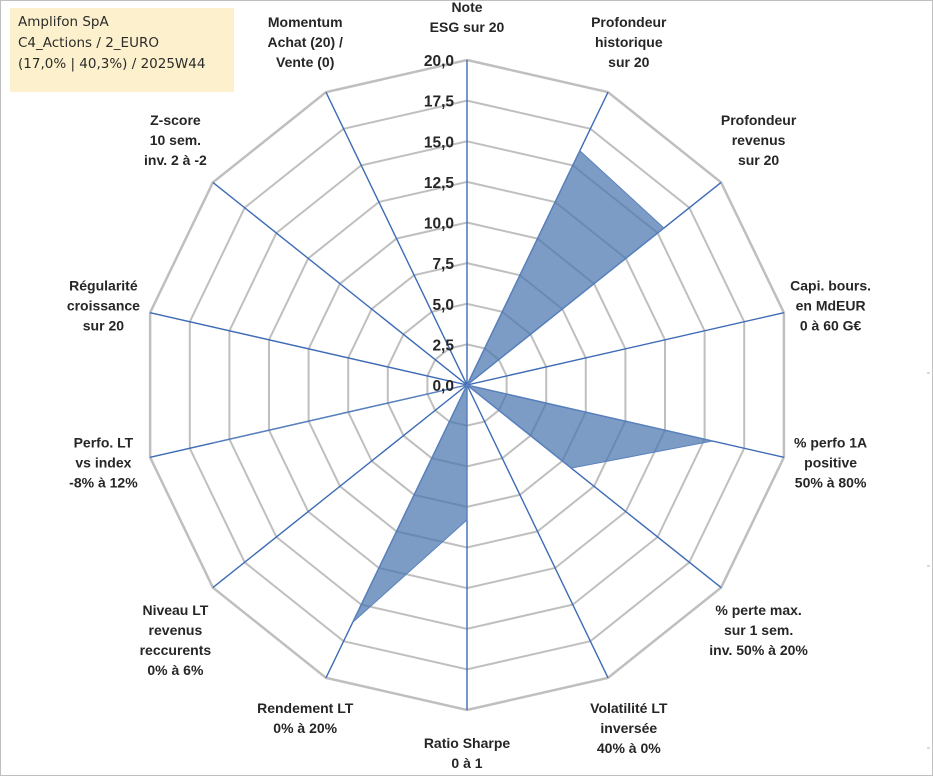  I want to click on axis-label-line: sur 1 sem., so click(758, 630).